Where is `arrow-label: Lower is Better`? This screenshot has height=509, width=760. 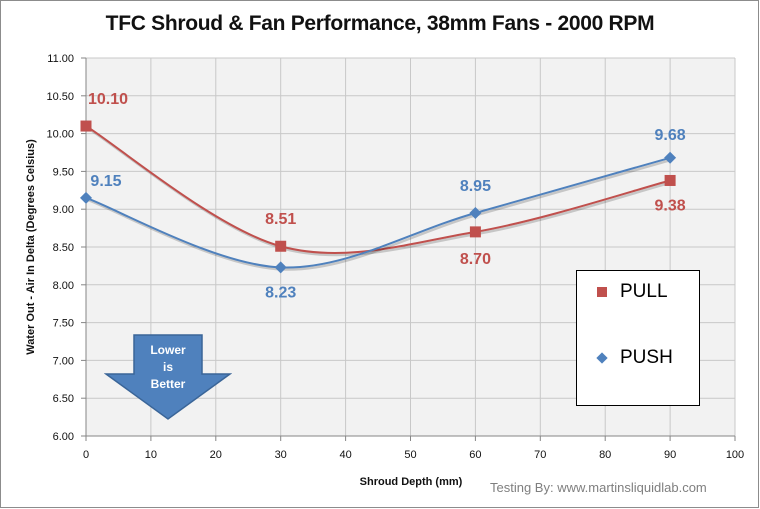
arrow-label: Lower is Better is located at coordinates (168, 367).